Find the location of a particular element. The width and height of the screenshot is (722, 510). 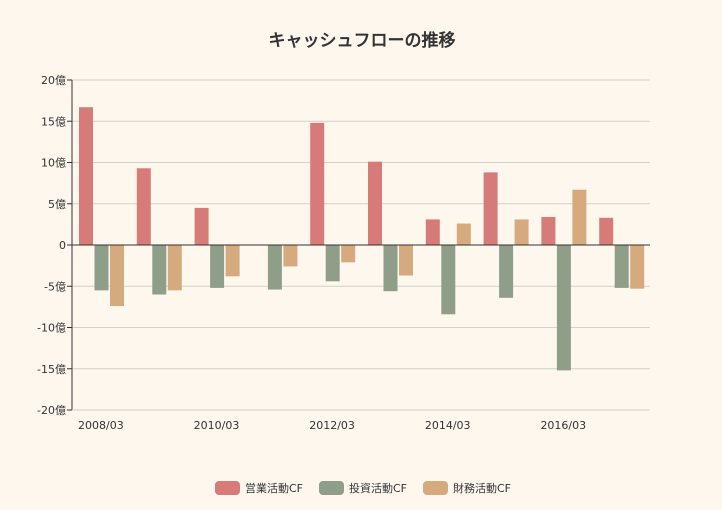

legend-label: 財務活動CF is located at coordinates (482, 488).